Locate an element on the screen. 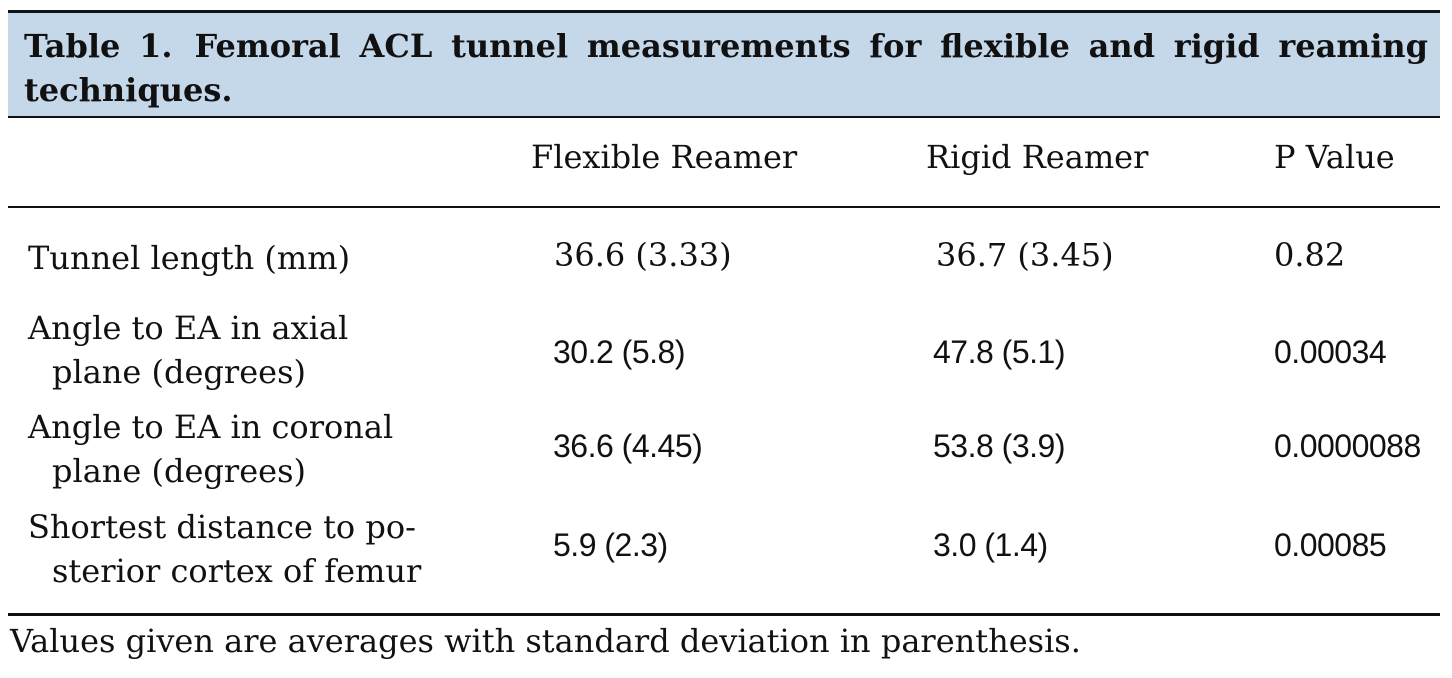  rigid-value: 53.8 (3.9) is located at coordinates (999, 446).